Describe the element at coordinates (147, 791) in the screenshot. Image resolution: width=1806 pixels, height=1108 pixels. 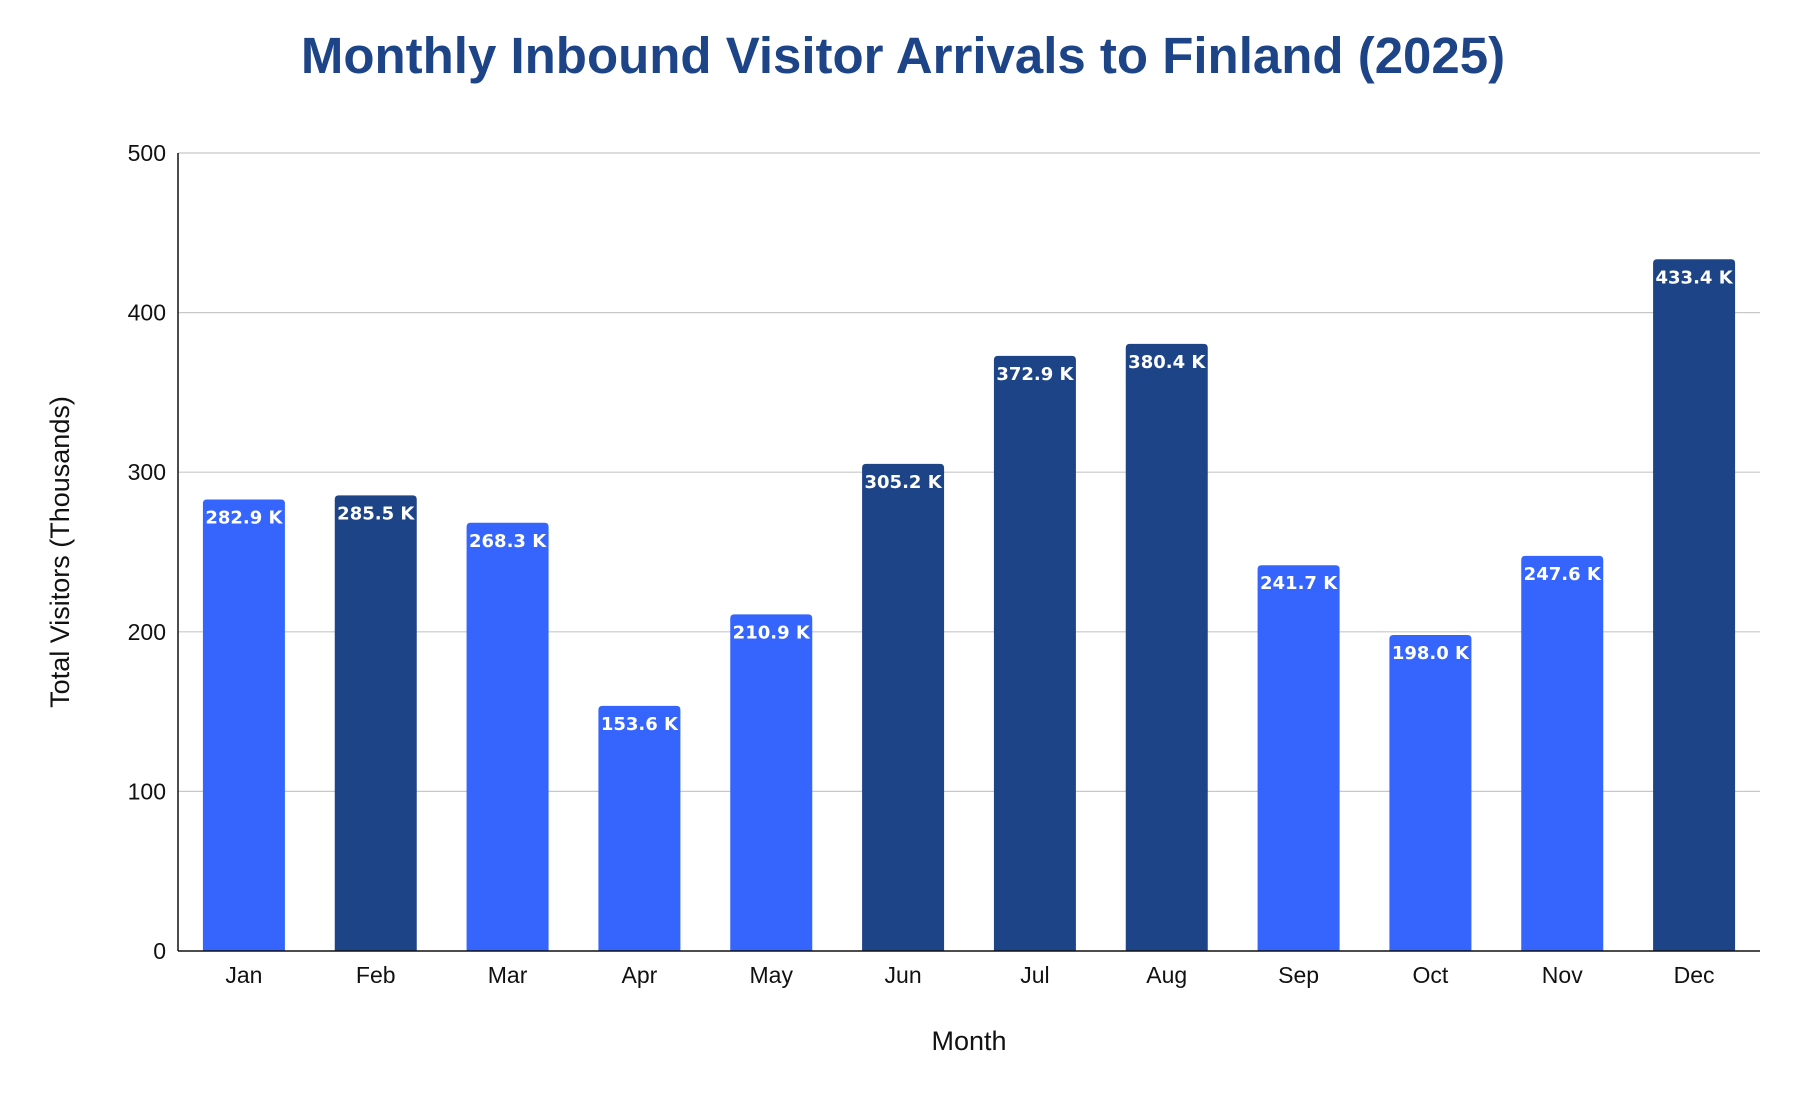
I see `y-tick-label: 100` at that location.